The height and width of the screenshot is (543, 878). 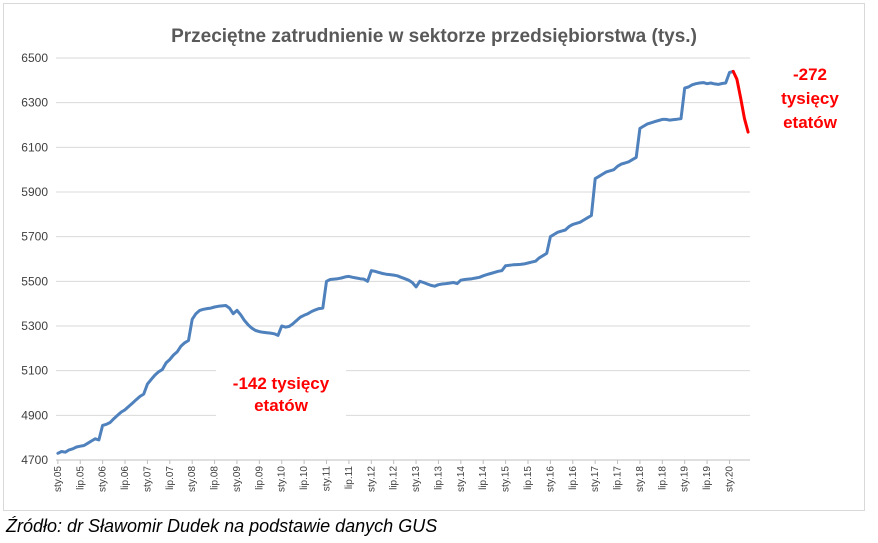 I want to click on x-tick-label: sty.16, so click(x=550, y=479).